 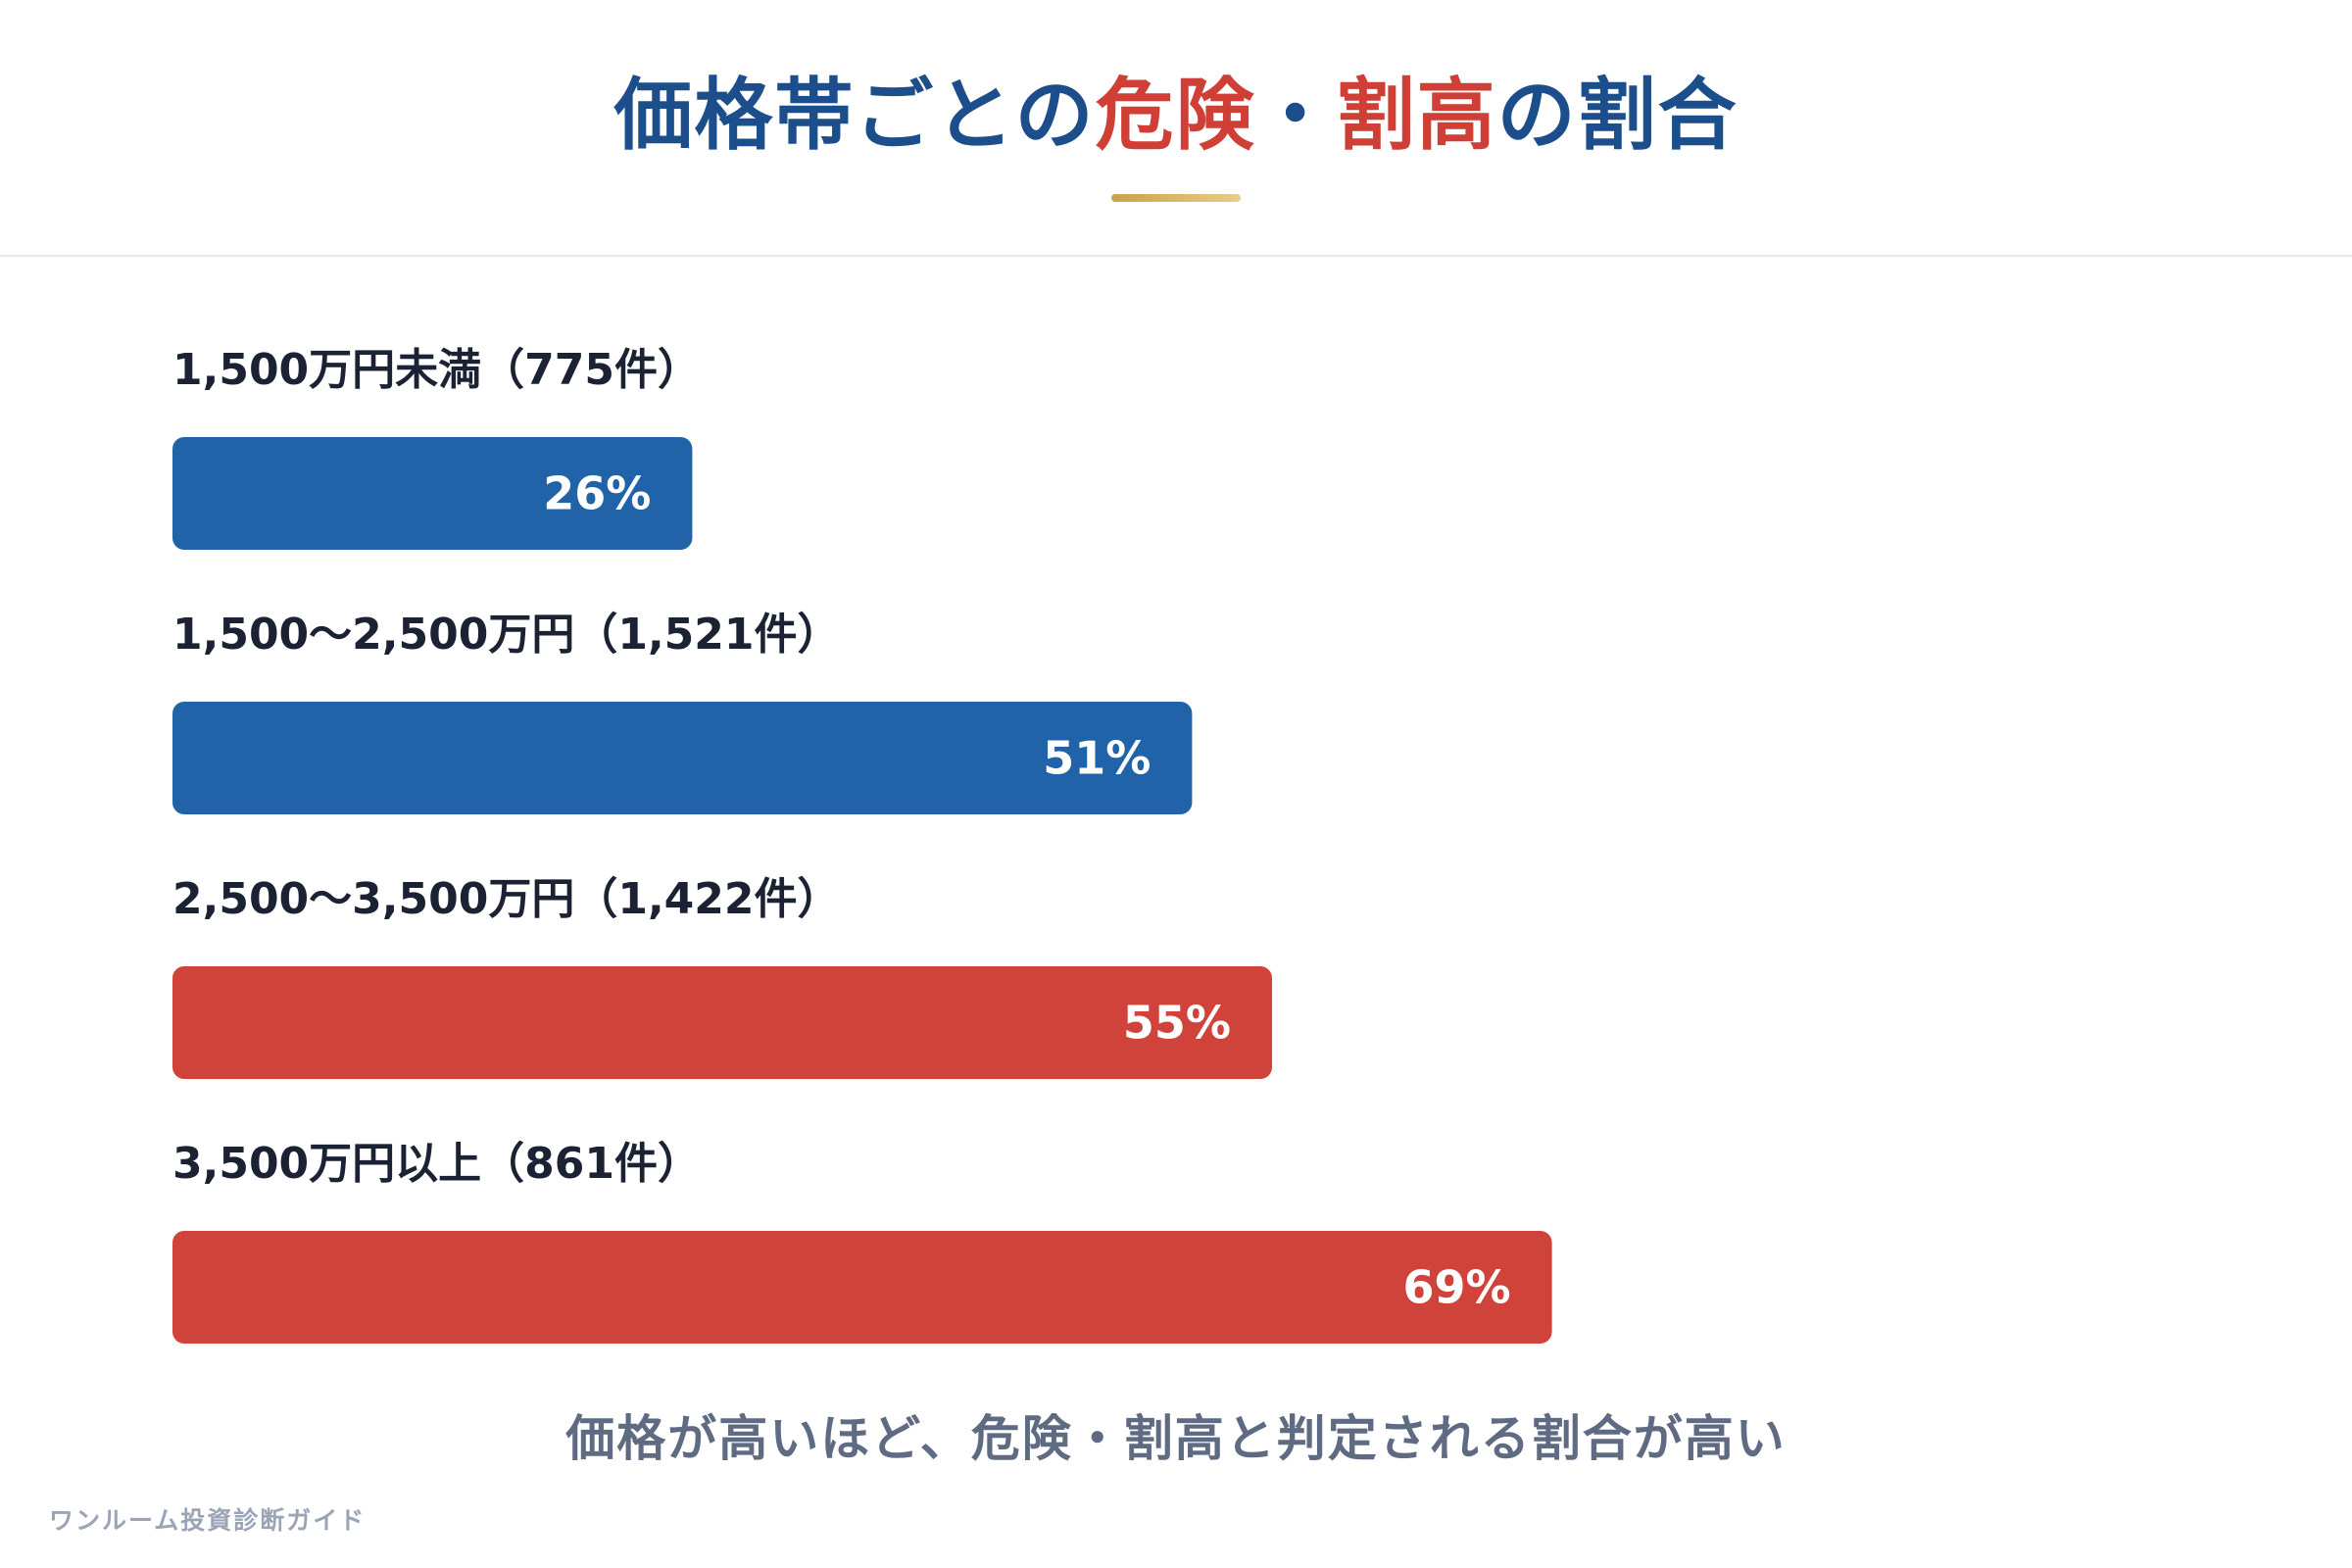 What do you see at coordinates (1177, 1023) in the screenshot?
I see `bar-value-label: 55%` at bounding box center [1177, 1023].